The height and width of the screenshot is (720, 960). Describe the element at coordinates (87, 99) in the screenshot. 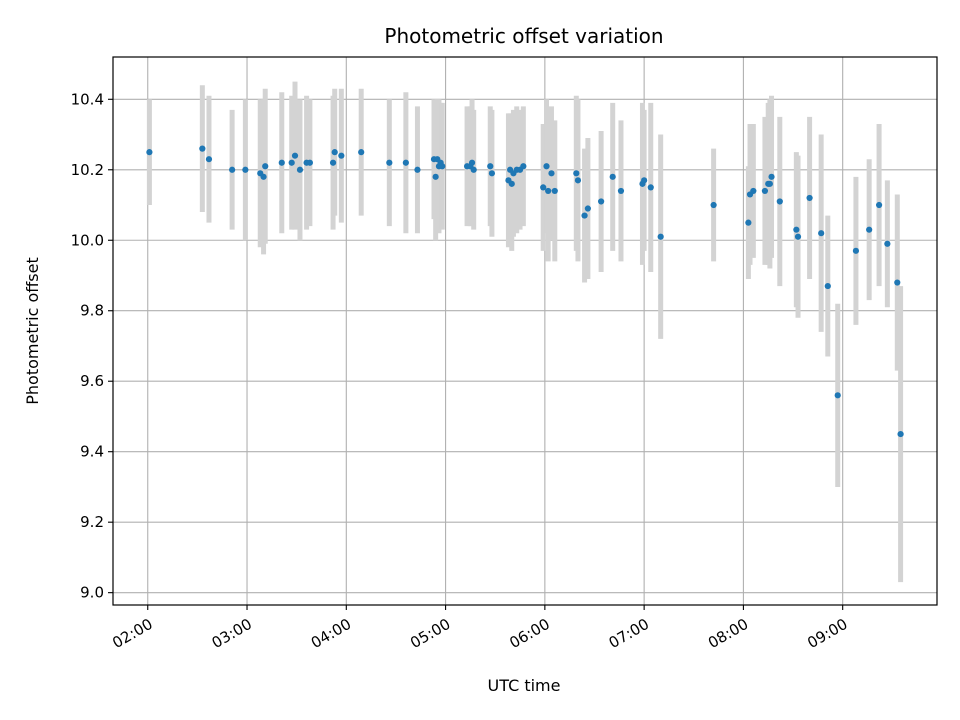

I see `y-tick-label: 10.4` at that location.